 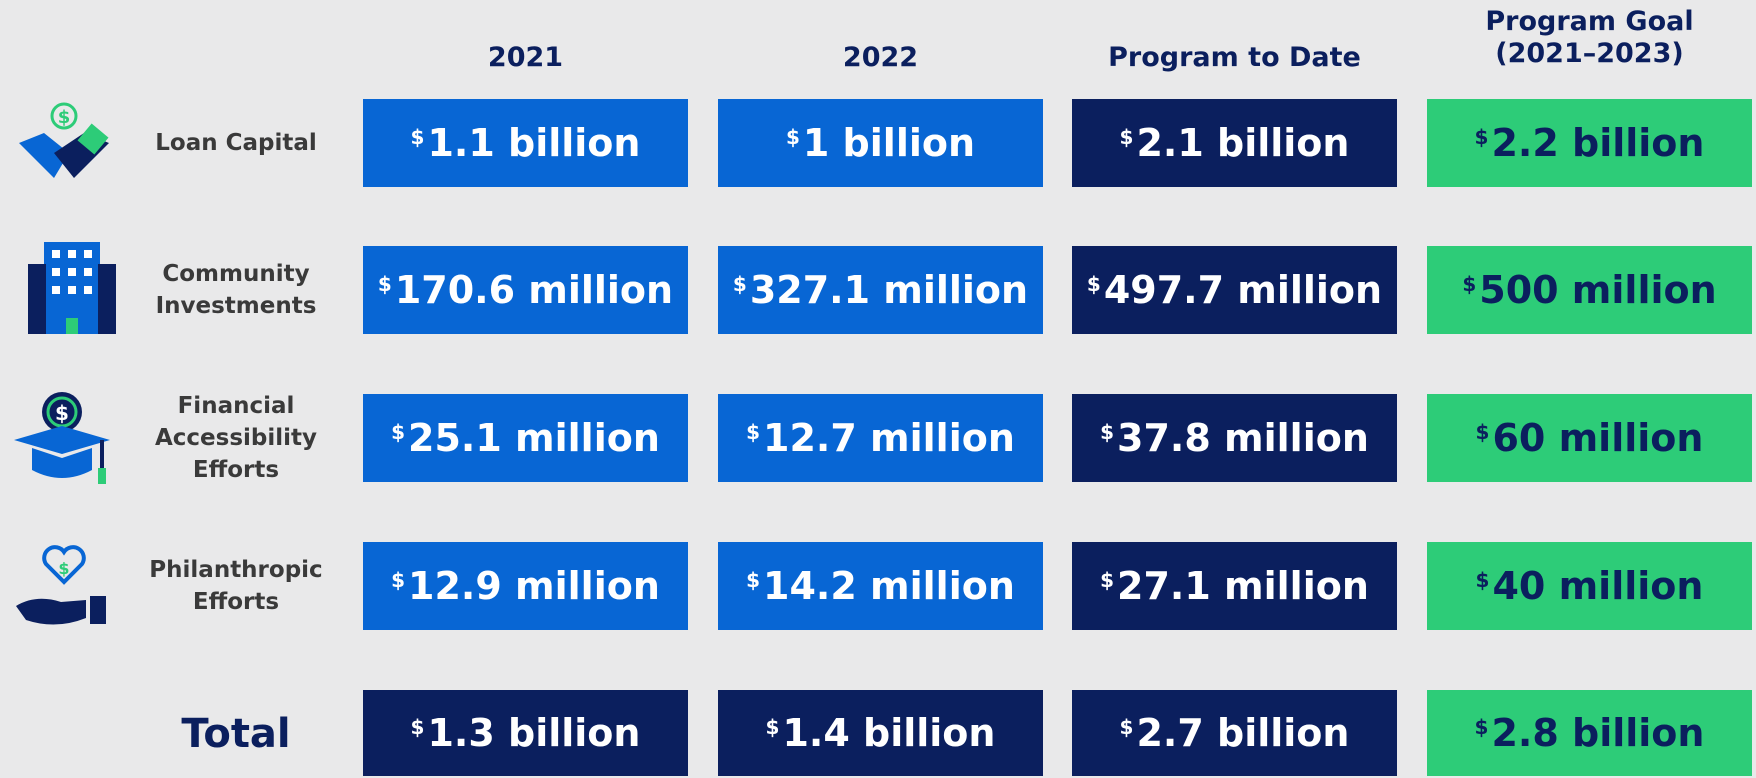 I want to click on row-label: Financial Accessibility Efforts, so click(x=236, y=438).